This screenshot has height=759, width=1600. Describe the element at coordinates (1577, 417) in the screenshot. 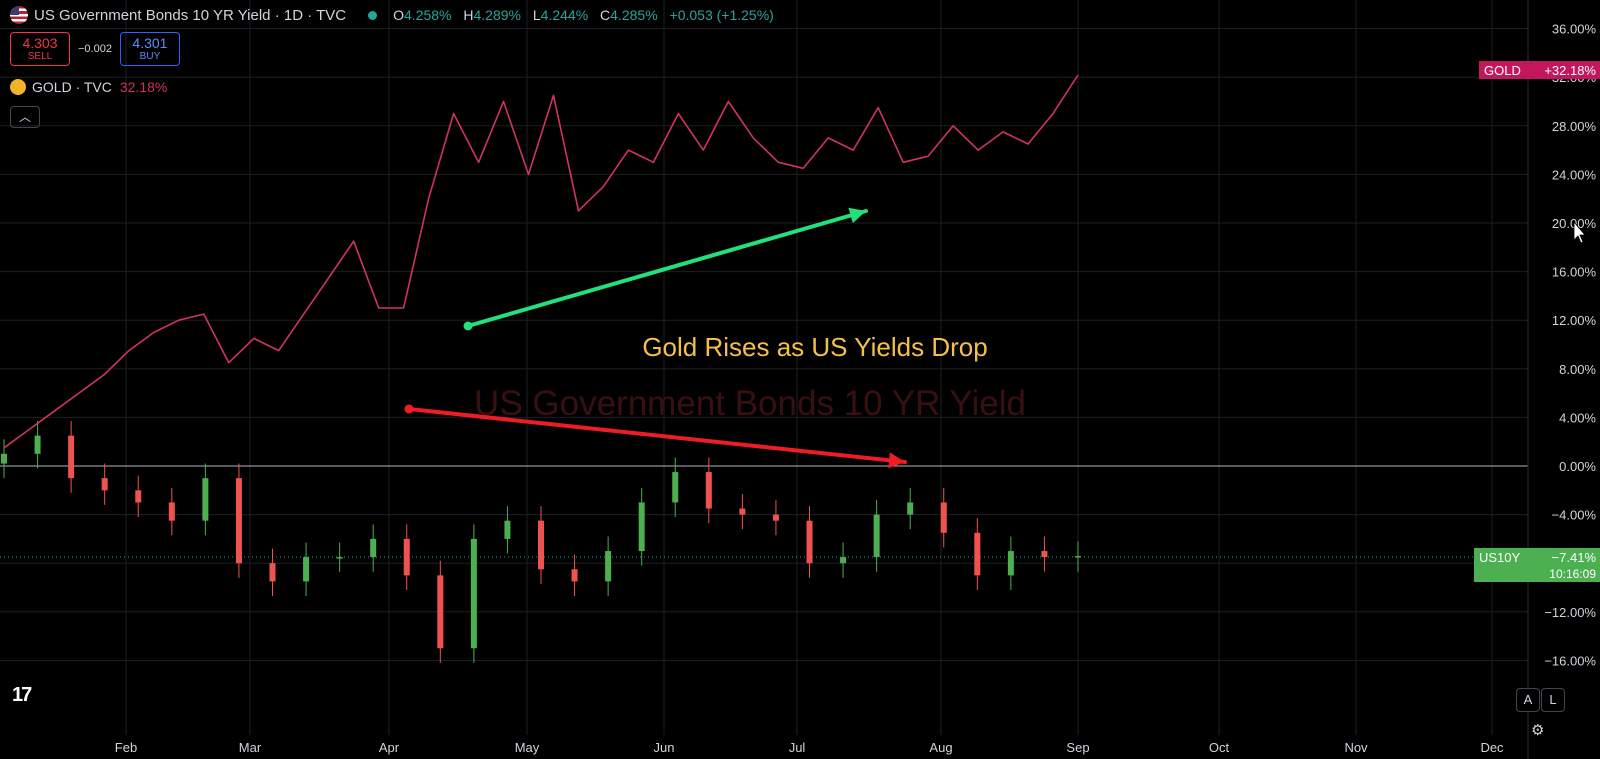

I see `y-tick-label: 4.00%` at that location.